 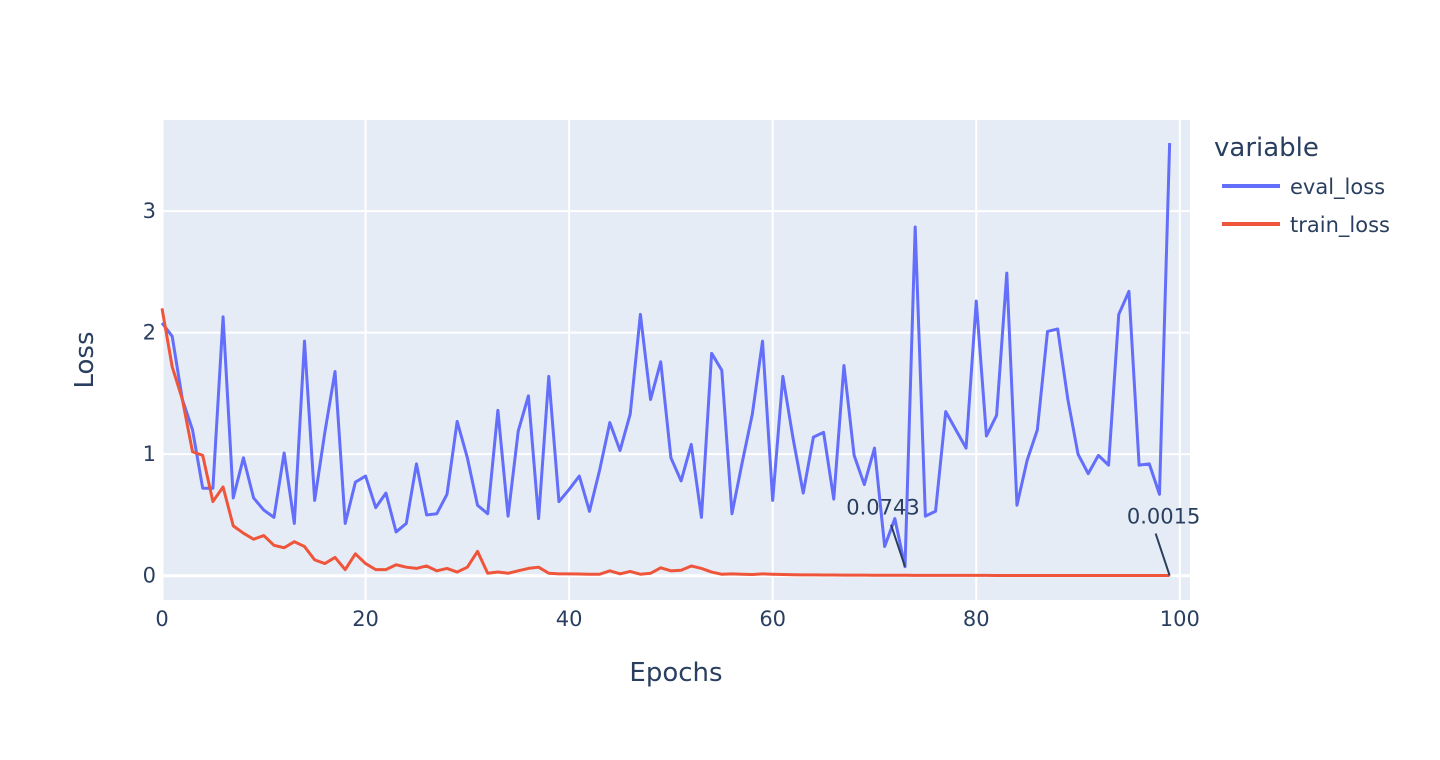 I want to click on legend-item-train_loss: train_loss, so click(x=1306, y=225).